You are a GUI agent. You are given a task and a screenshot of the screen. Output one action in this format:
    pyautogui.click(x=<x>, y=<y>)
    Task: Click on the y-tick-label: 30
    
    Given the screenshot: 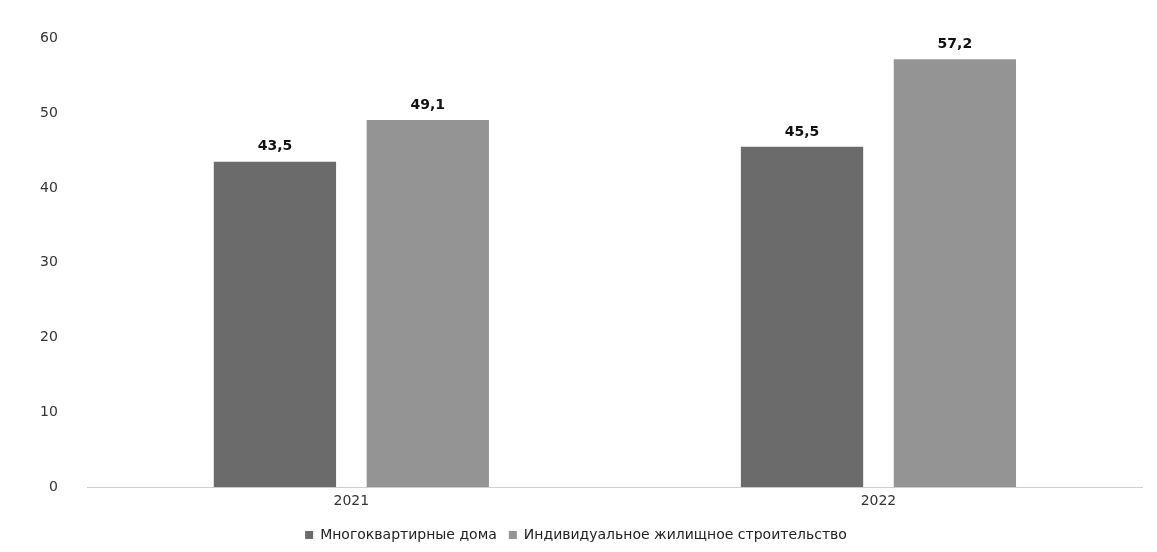 What is the action you would take?
    pyautogui.click(x=48, y=261)
    